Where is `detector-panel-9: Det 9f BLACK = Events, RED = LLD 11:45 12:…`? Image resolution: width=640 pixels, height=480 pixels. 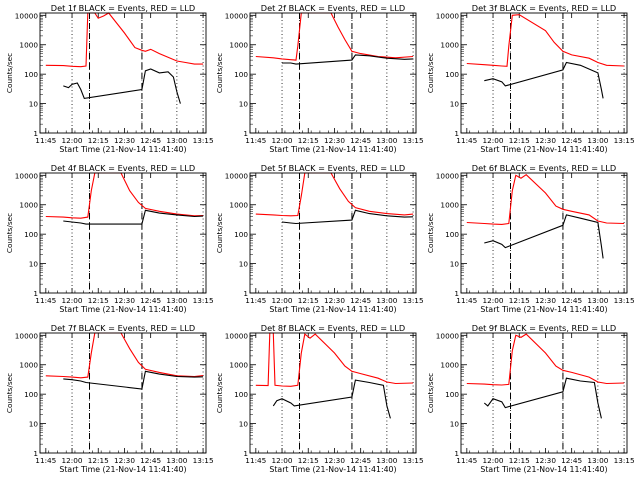
detector-panel-9: Det 9f BLACK = Events, RED = LLD 11:45 12:… is located at coordinates (530, 398).